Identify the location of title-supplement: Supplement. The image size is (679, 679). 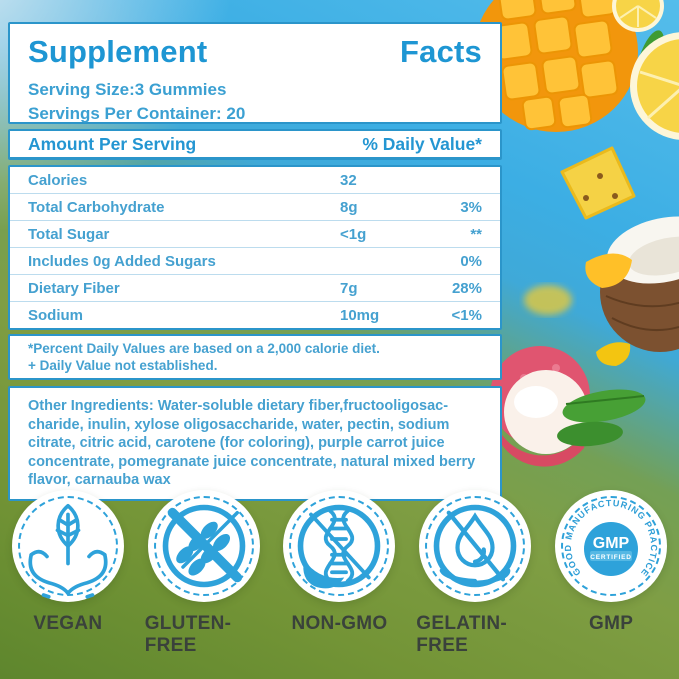
(118, 51).